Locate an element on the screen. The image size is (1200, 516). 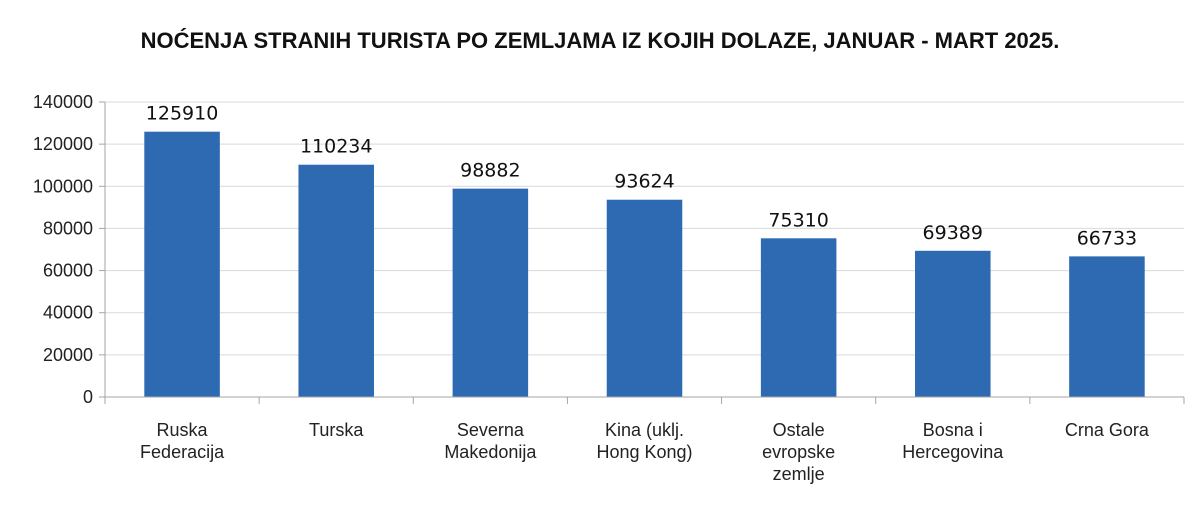
x-category-label-line: Bosna i is located at coordinates (953, 430).